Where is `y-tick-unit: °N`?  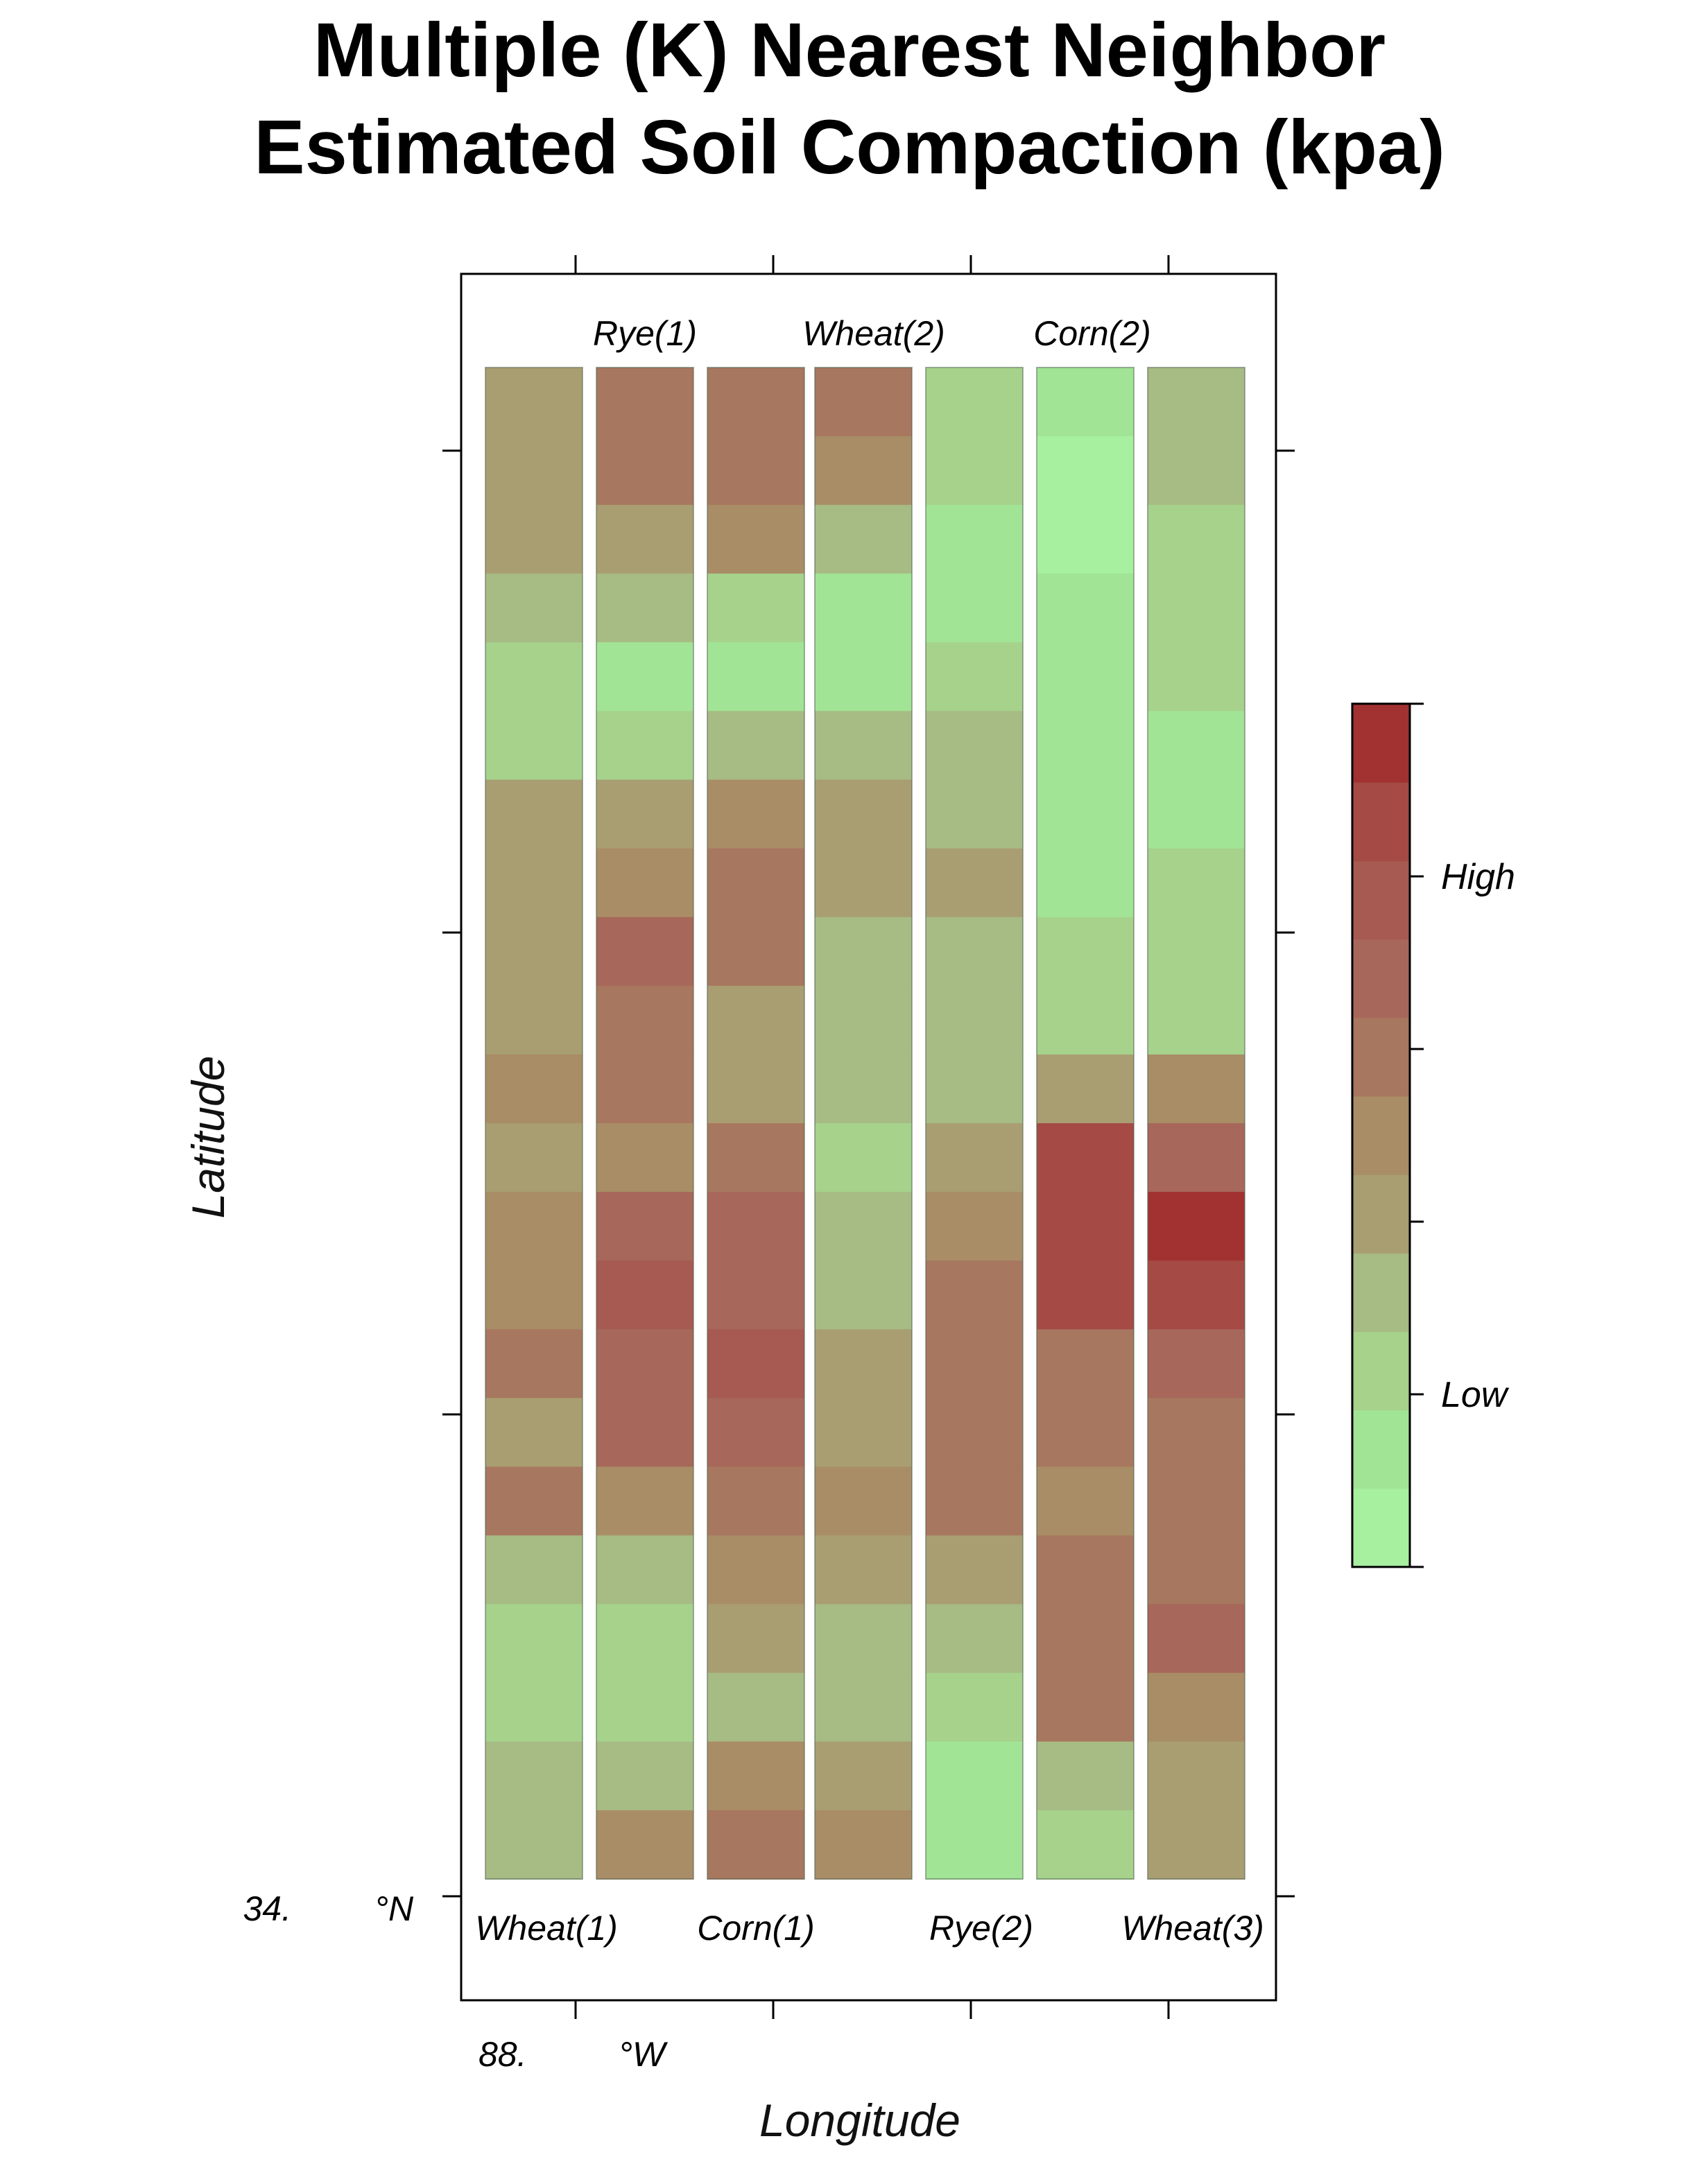 y-tick-unit: °N is located at coordinates (394, 1909).